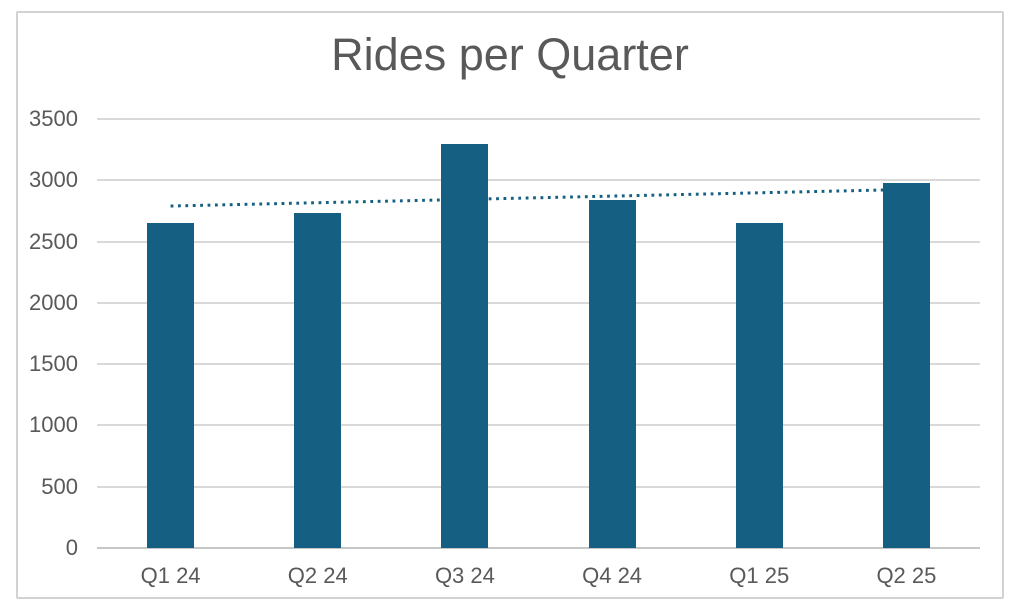  What do you see at coordinates (464, 575) in the screenshot?
I see `x-tick-label: Q3 24` at bounding box center [464, 575].